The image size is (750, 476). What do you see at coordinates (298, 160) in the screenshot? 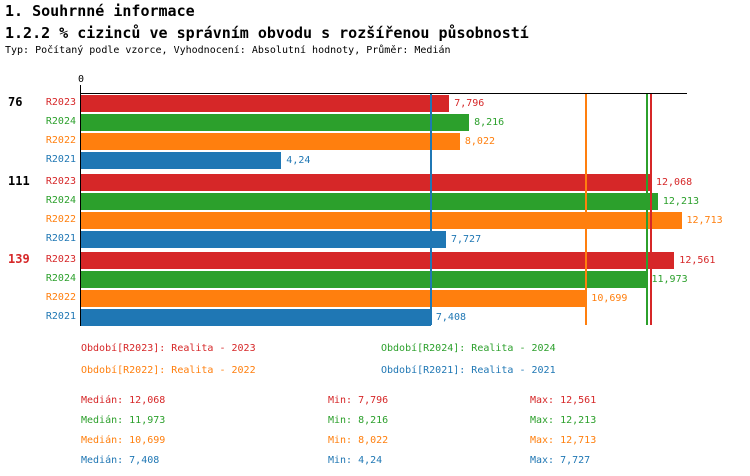
I see `bar-value-label: 4,24` at bounding box center [298, 160].